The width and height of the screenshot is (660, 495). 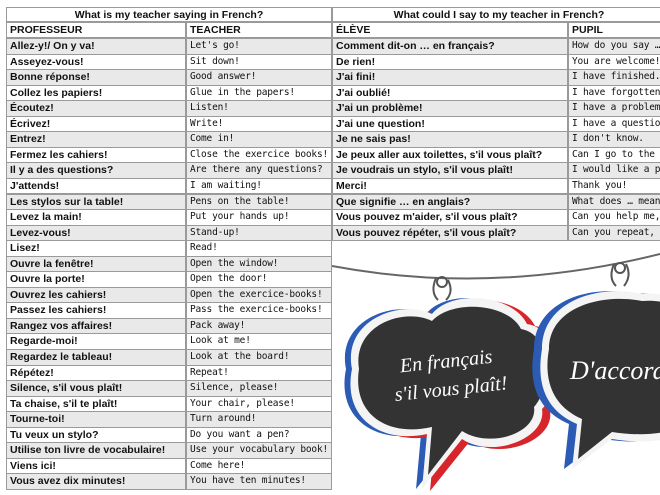 What do you see at coordinates (96, 466) in the screenshot?
I see `french-phrase: Viens ici!` at bounding box center [96, 466].